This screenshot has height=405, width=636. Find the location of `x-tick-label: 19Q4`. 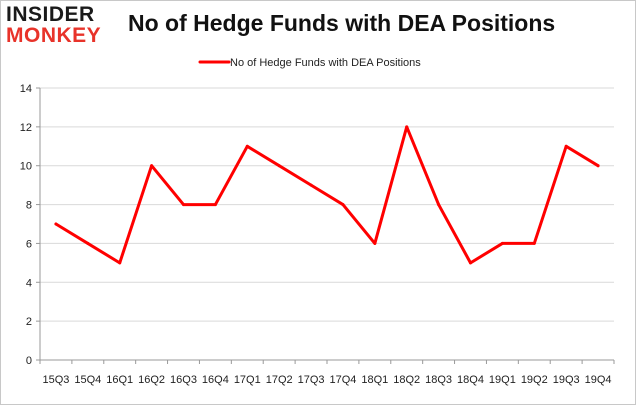

x-tick-label: 19Q4 is located at coordinates (598, 380).